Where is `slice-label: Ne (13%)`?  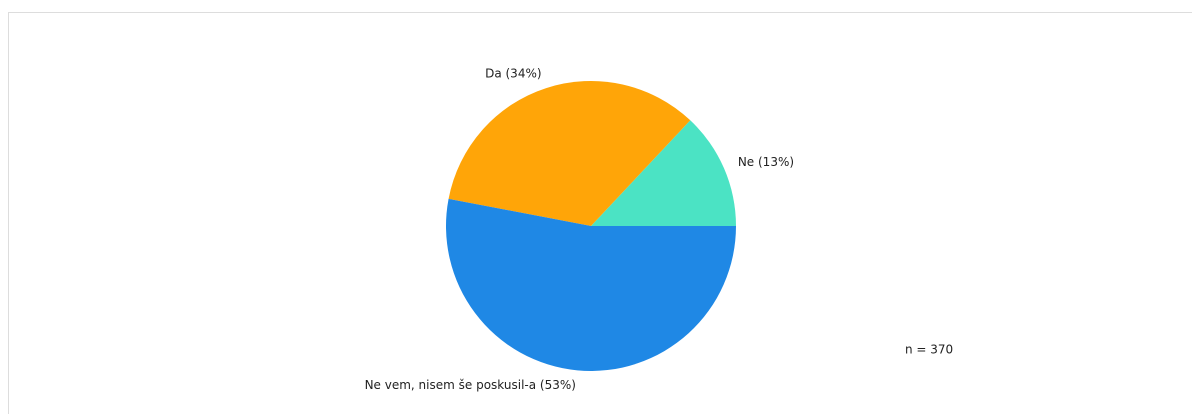
slice-label: Ne (13%) is located at coordinates (766, 162).